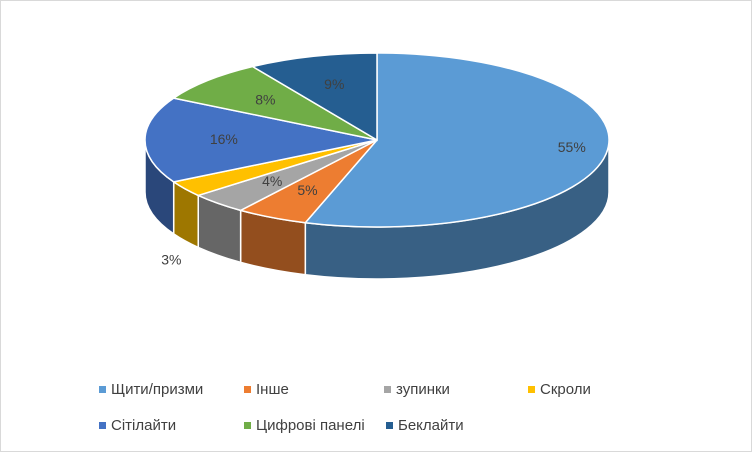  I want to click on data-label: 4%, so click(272, 181).